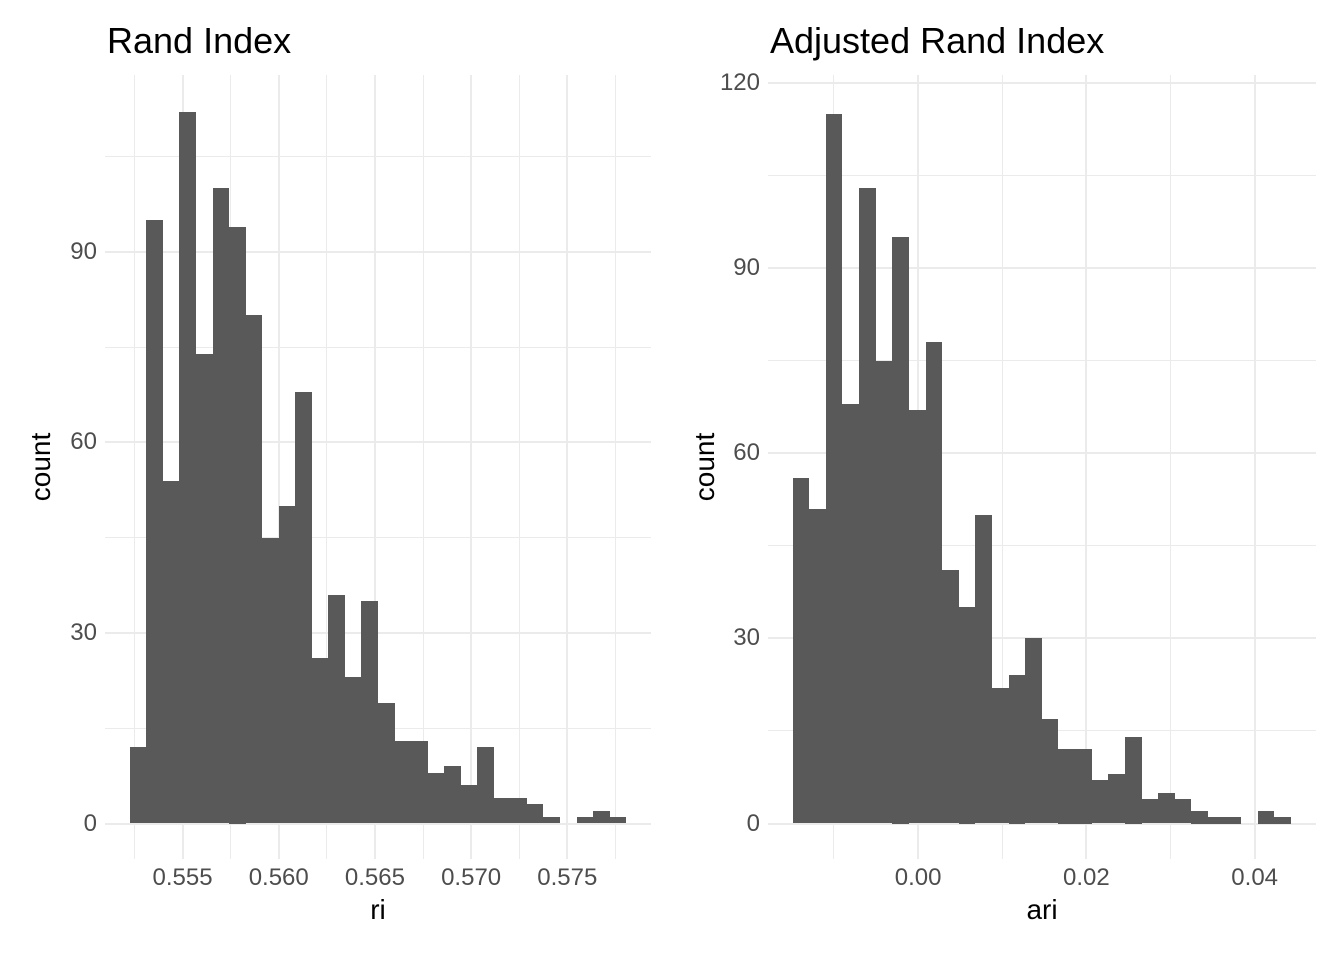 The image size is (1344, 960). What do you see at coordinates (704, 467) in the screenshot?
I see `y-axis-title-count-right: count` at bounding box center [704, 467].